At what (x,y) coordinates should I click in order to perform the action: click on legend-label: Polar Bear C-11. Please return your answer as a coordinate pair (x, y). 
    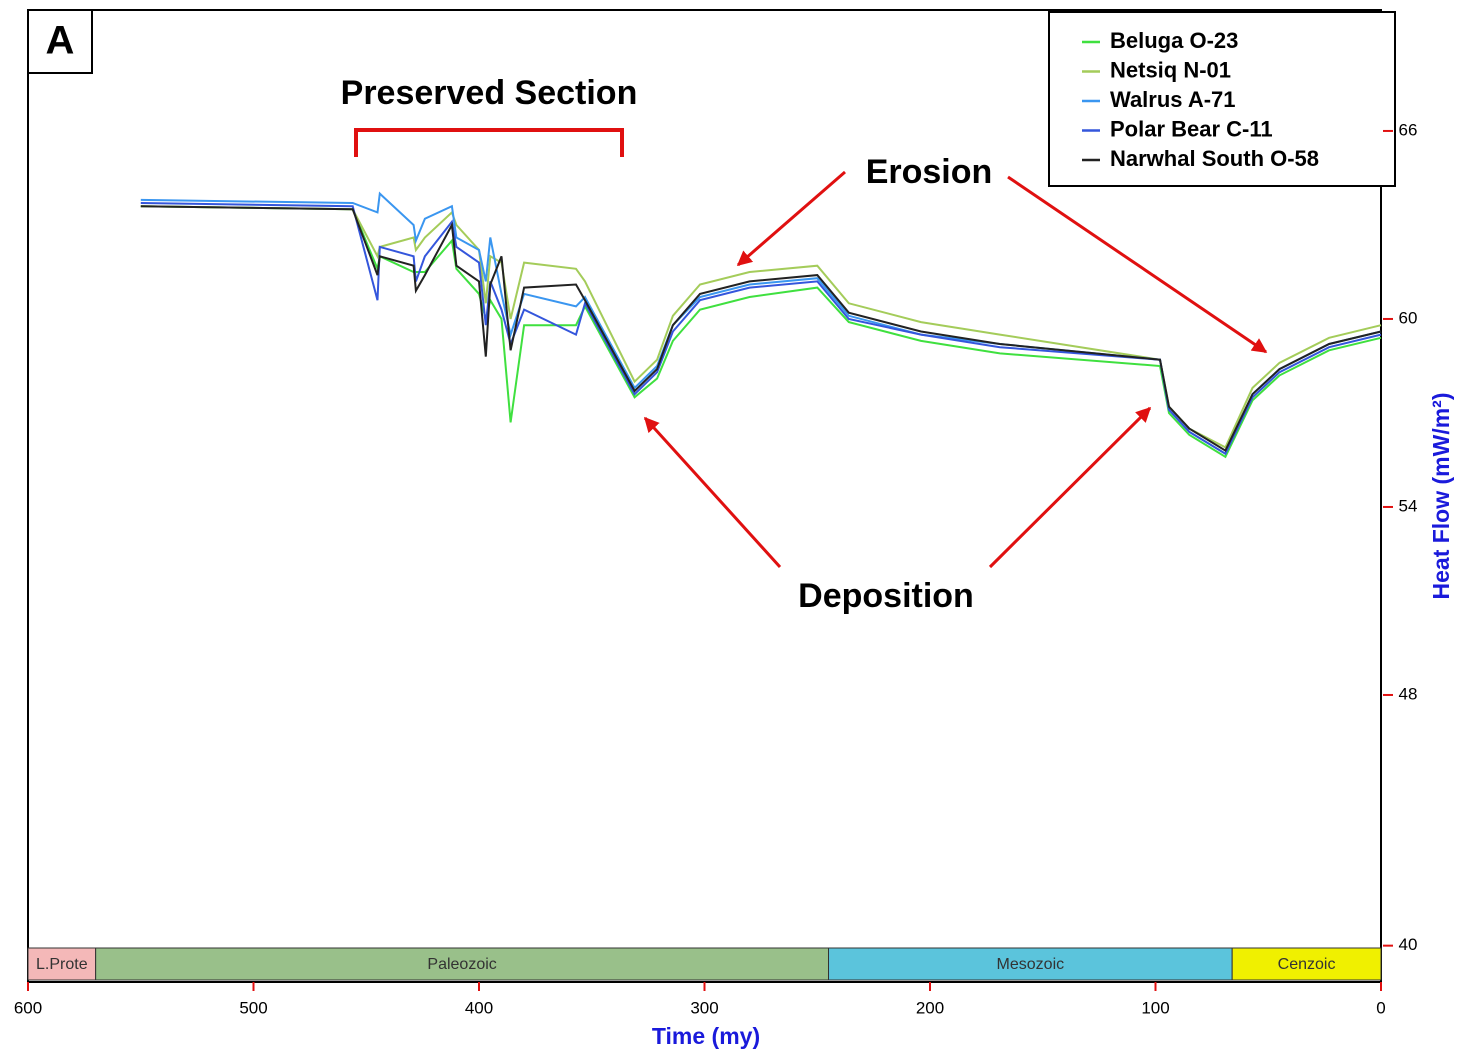
    Looking at the image, I should click on (1191, 128).